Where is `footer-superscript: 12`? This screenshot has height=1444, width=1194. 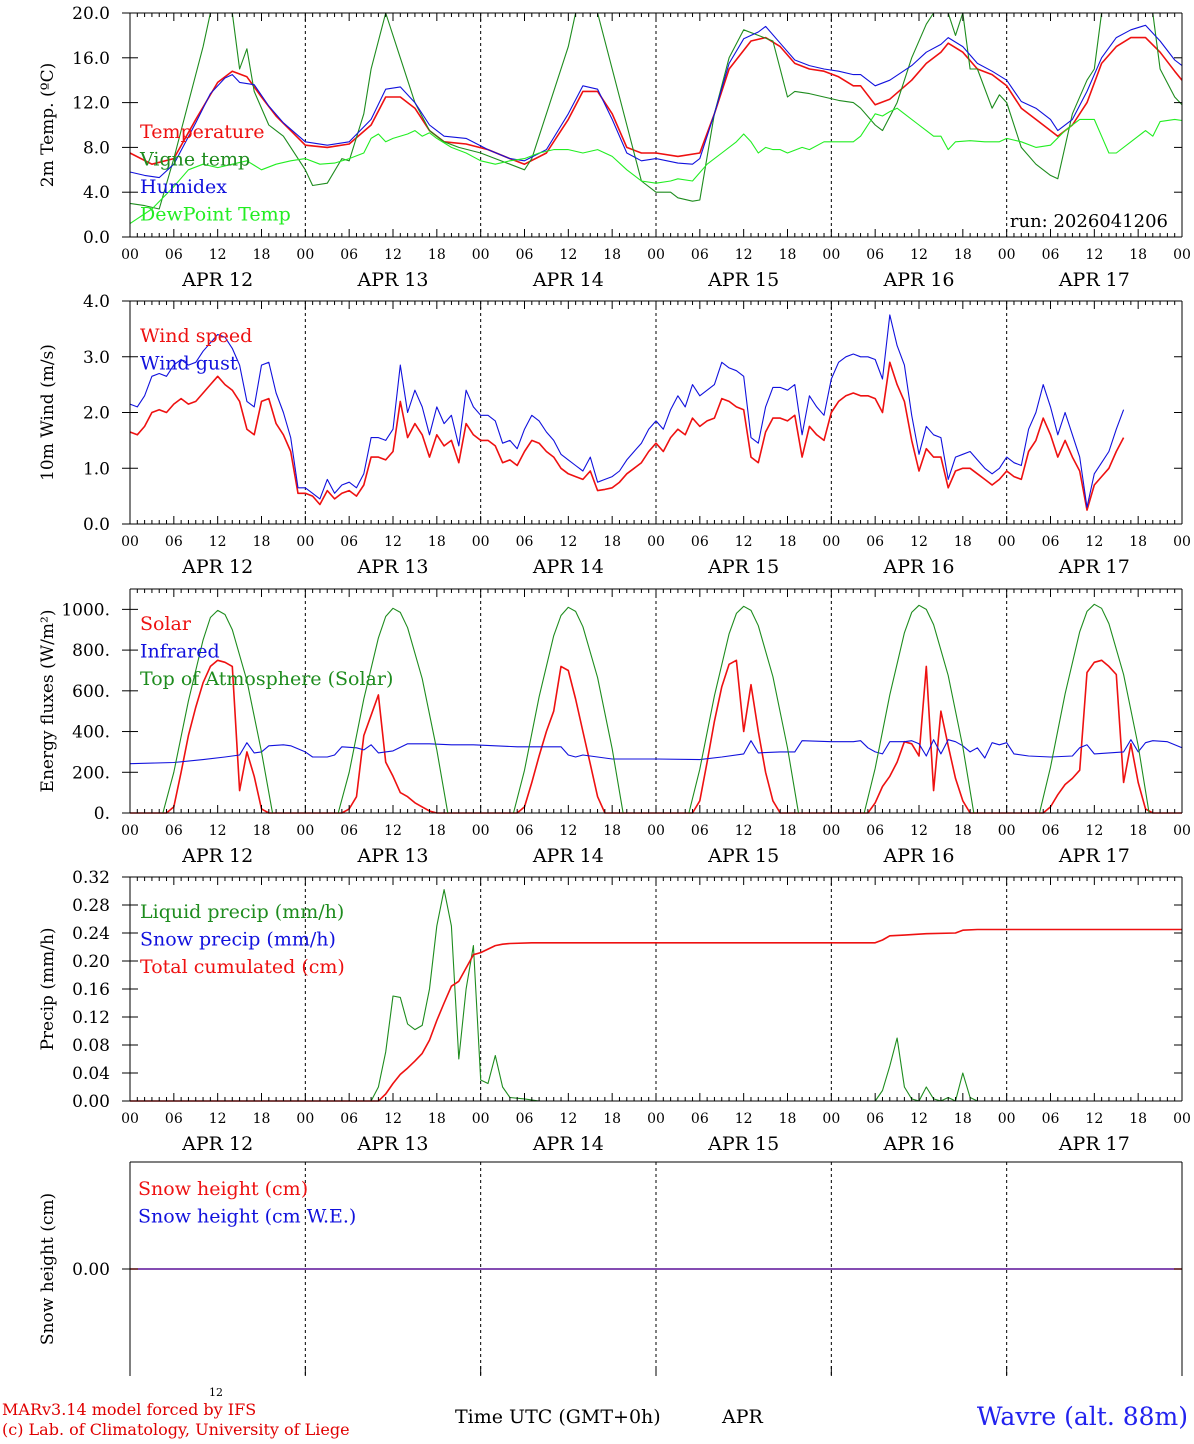
footer-superscript: 12 is located at coordinates (216, 1392).